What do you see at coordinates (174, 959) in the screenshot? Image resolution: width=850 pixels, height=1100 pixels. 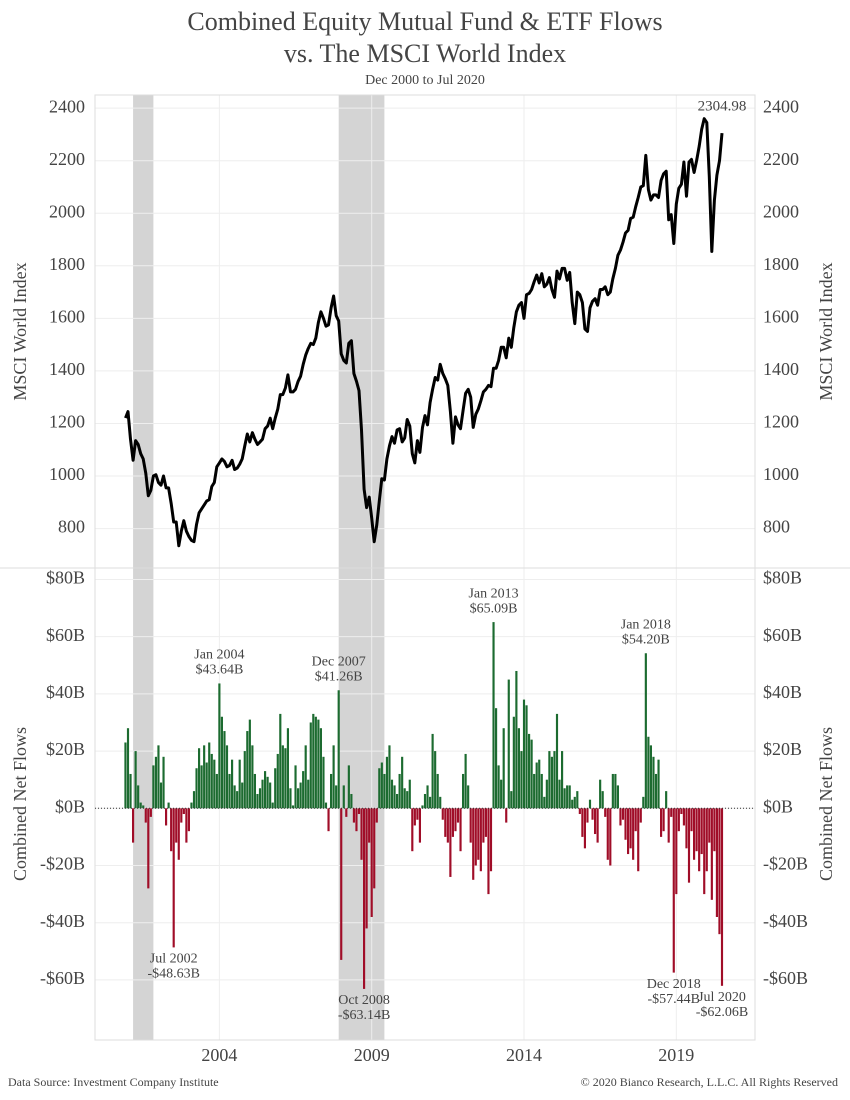 I see `annotation-date: Jul 2002` at bounding box center [174, 959].